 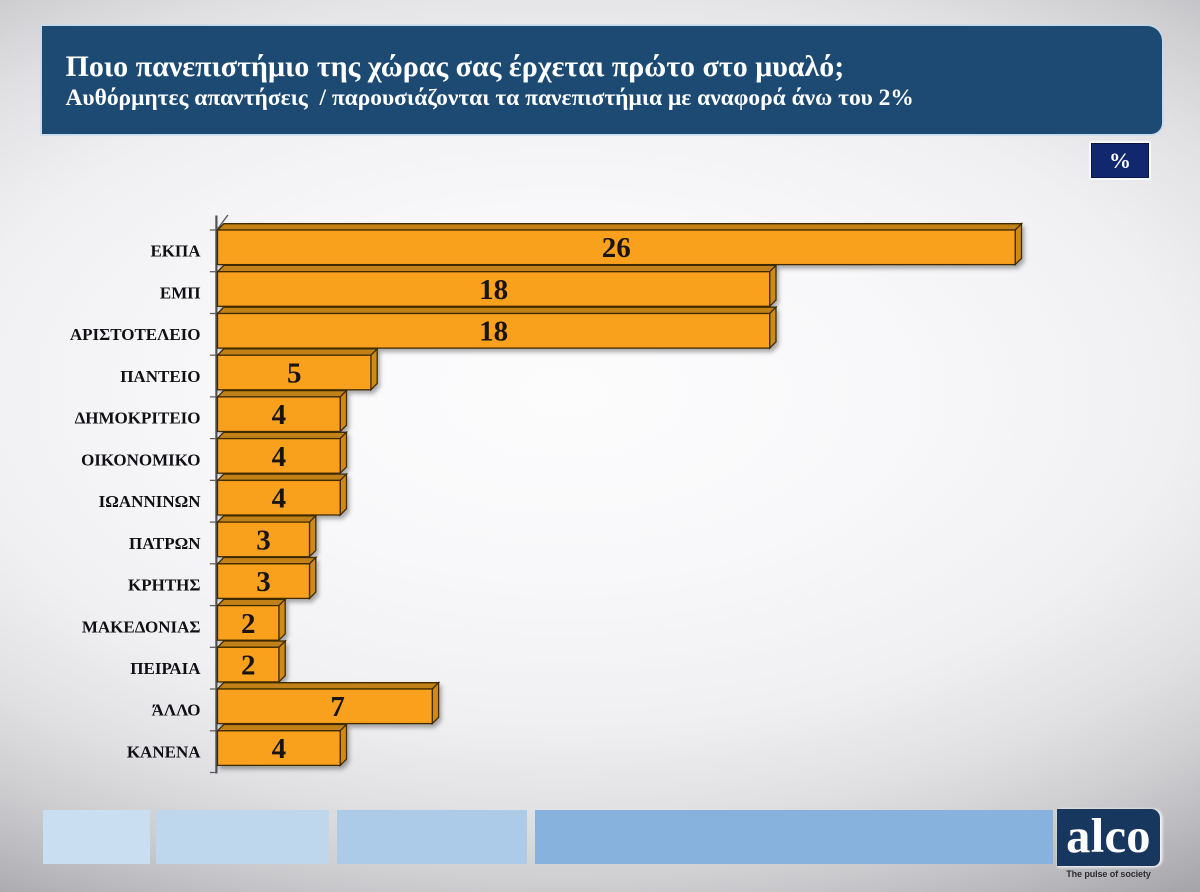 I want to click on svg-text: ΚΑΝΕΝΑ, so click(x=164, y=752).